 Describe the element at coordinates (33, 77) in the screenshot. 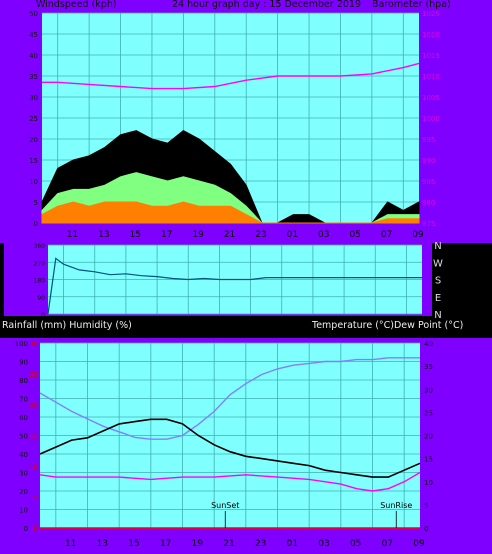

I see `wind-tick-label: 35` at that location.